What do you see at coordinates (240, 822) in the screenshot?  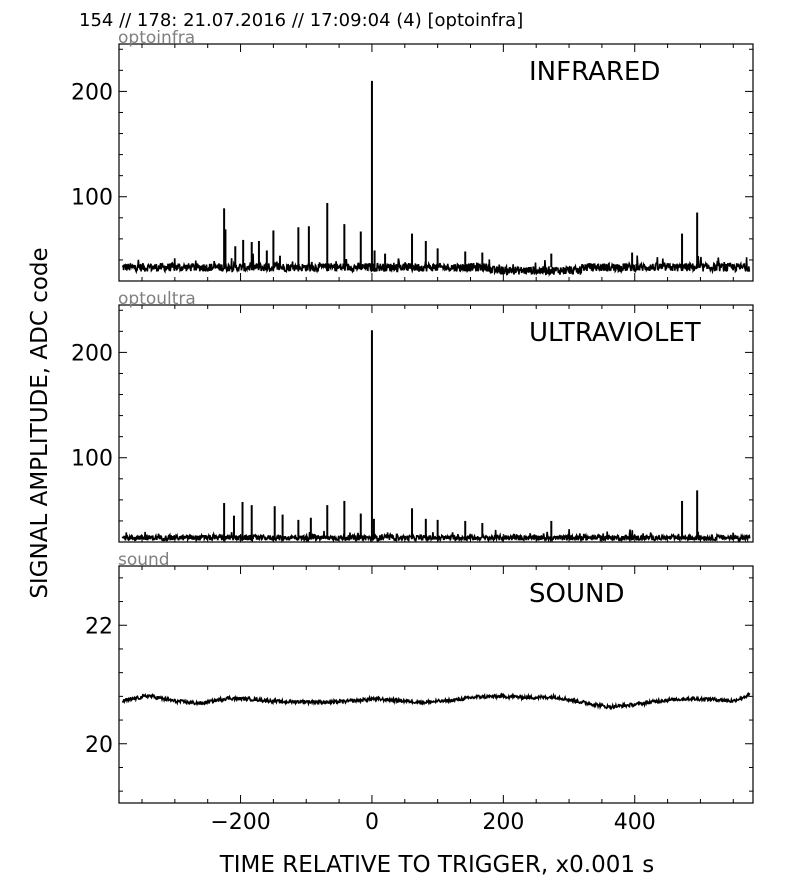 I see `x-tick-label: −200` at bounding box center [240, 822].